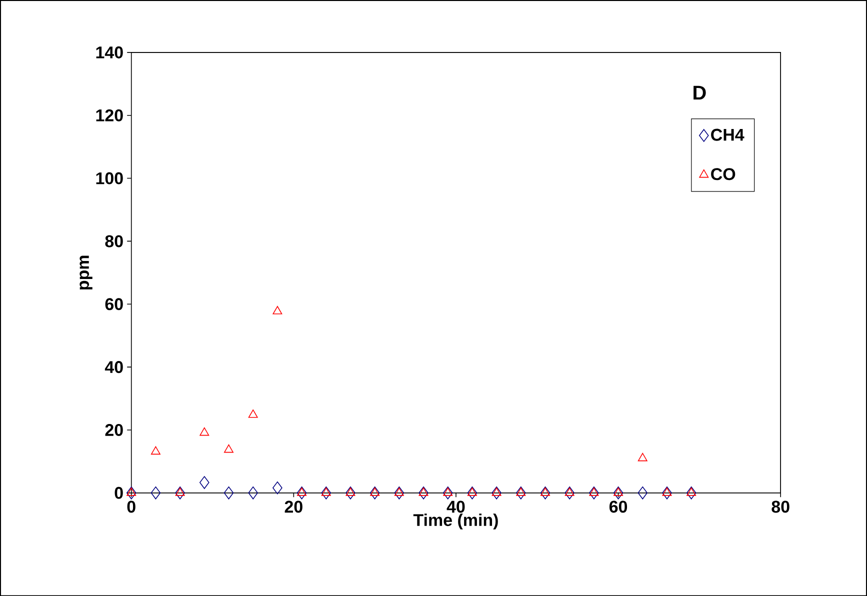 The width and height of the screenshot is (867, 596). I want to click on y-tick-label: 20, so click(114, 430).